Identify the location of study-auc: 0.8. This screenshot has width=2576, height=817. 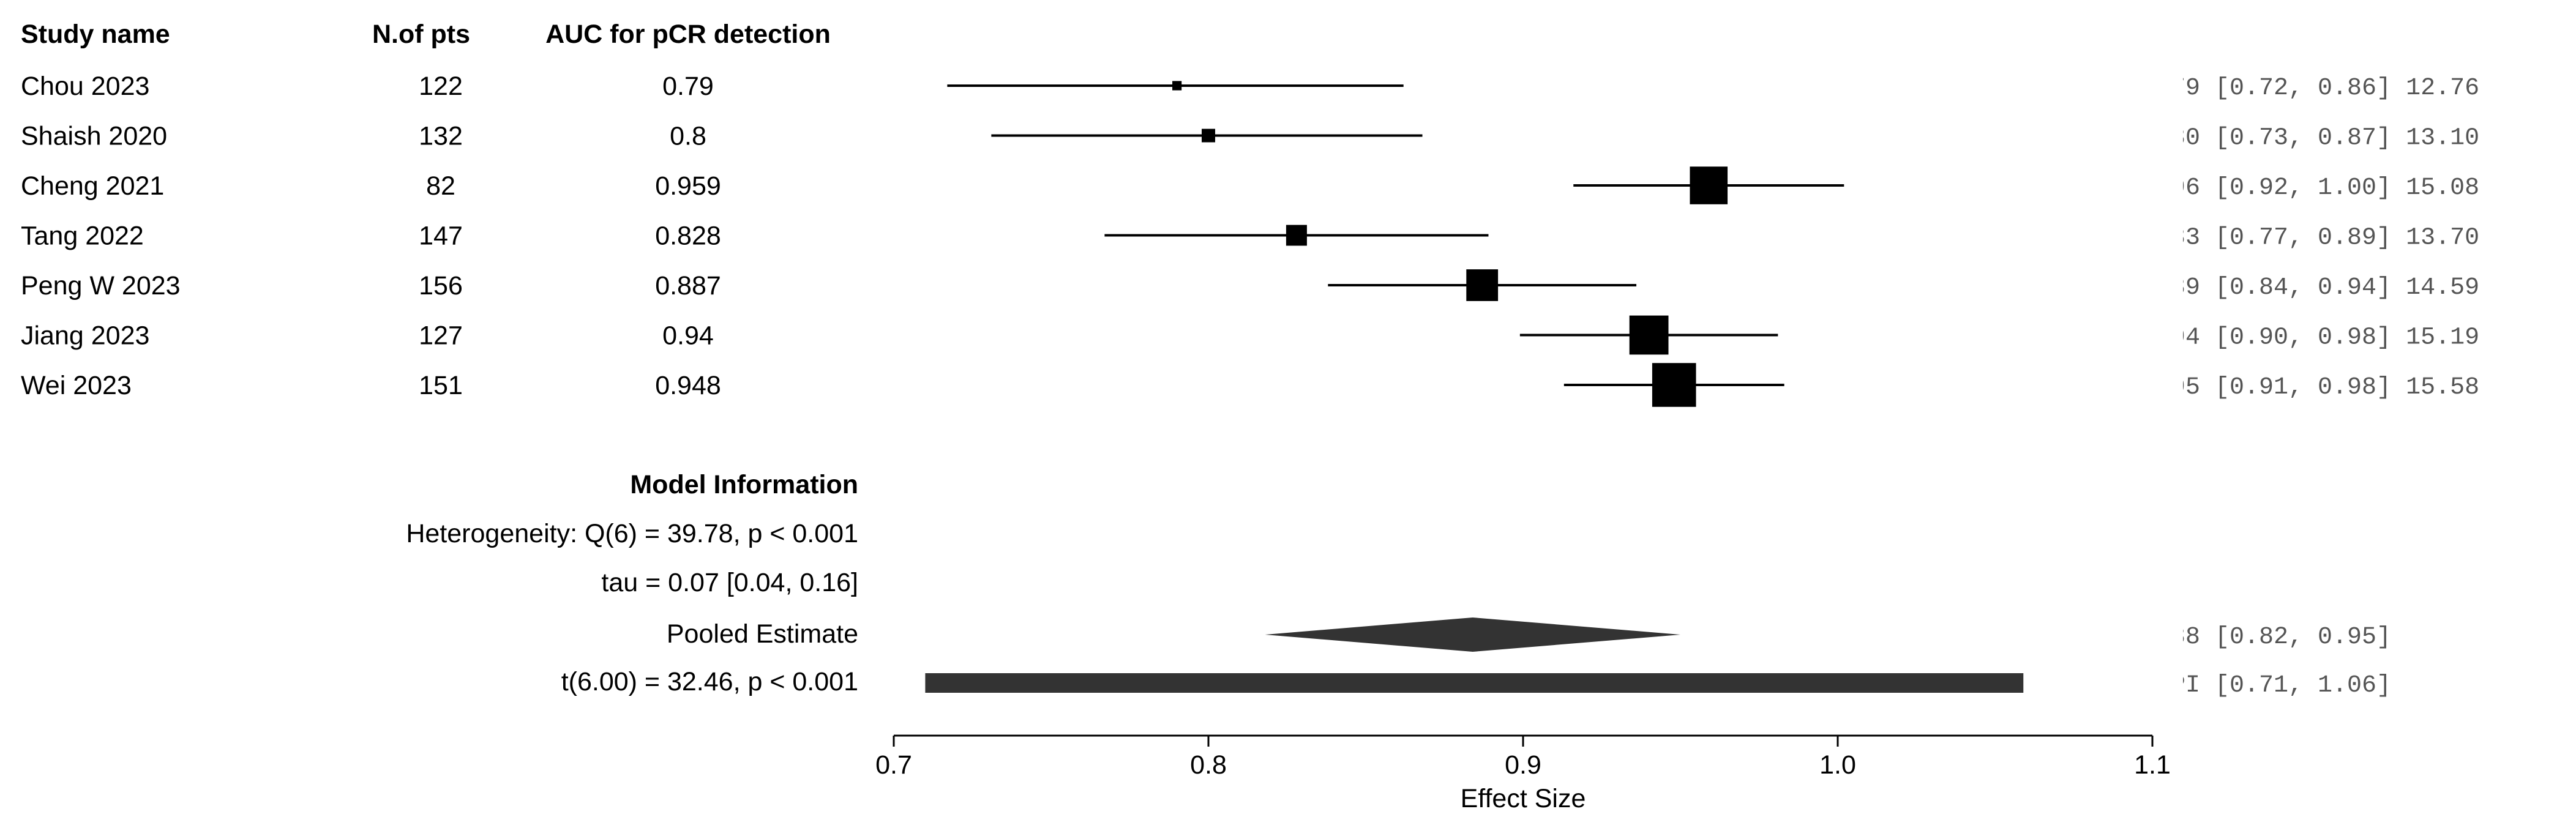
(688, 136).